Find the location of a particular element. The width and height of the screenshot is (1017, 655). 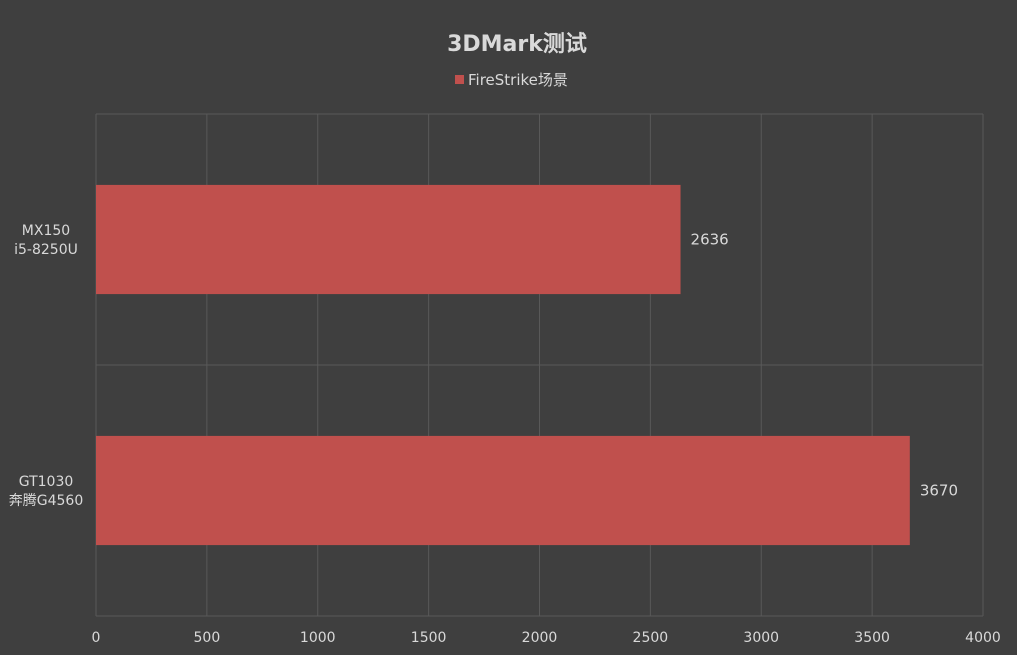

x-tick-label: 1500 is located at coordinates (429, 638).